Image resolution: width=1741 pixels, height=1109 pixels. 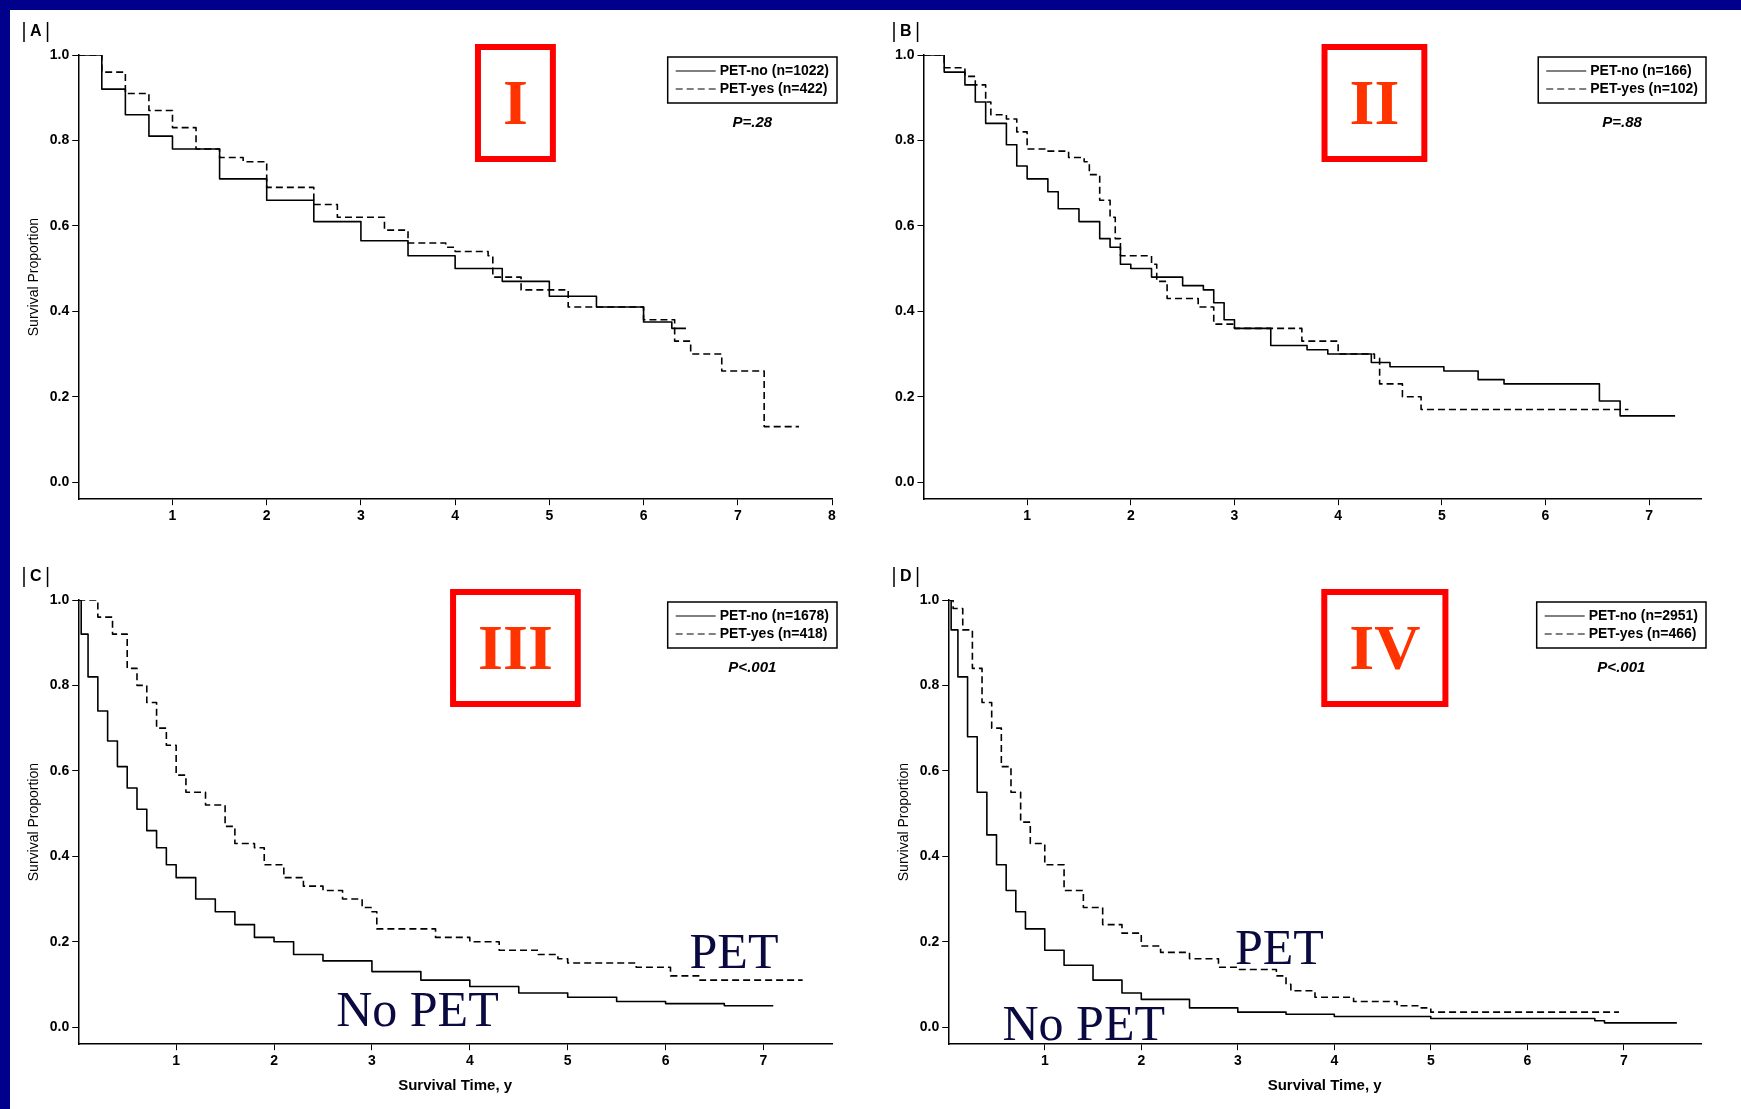 What do you see at coordinates (1374, 102) in the screenshot?
I see `chart-subtitle: II` at bounding box center [1374, 102].